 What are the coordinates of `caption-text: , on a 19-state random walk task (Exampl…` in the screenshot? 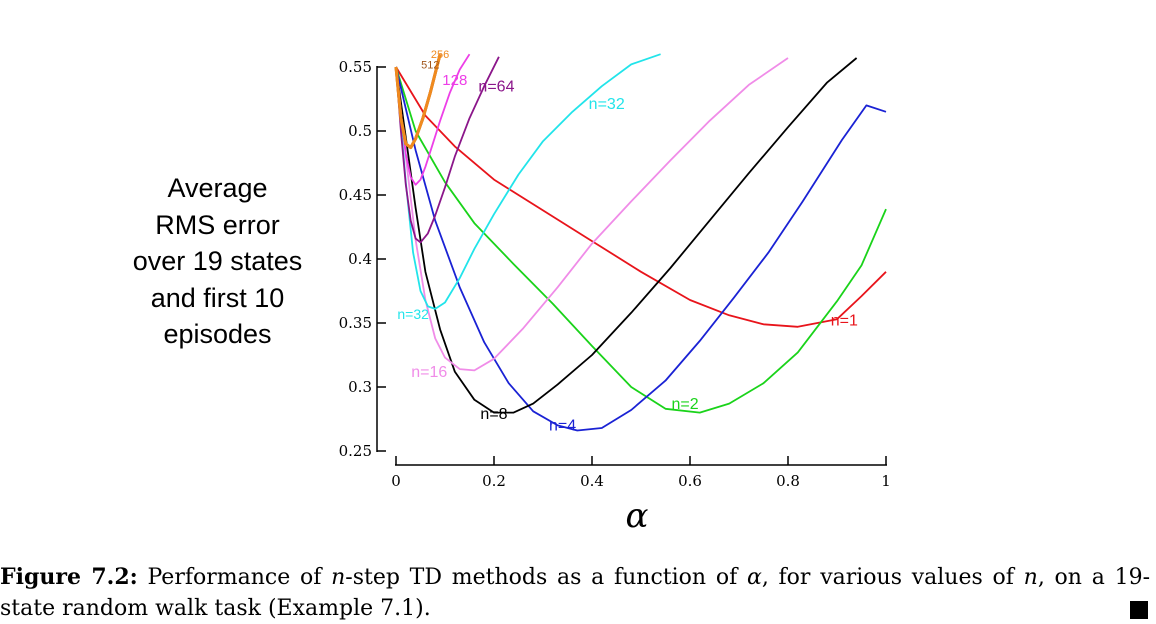 It's located at (575, 593).